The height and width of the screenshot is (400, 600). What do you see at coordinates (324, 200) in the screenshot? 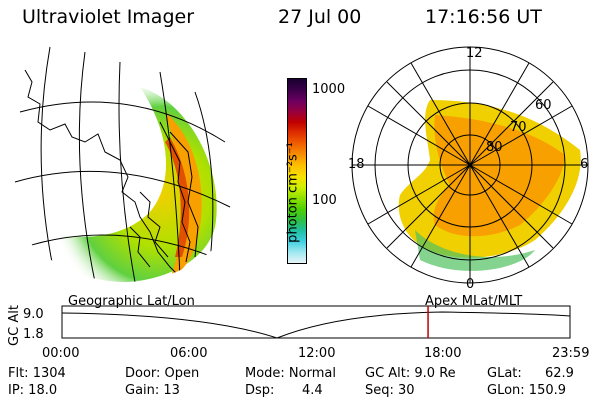
I see `colorbar-tick-100: 100` at bounding box center [324, 200].